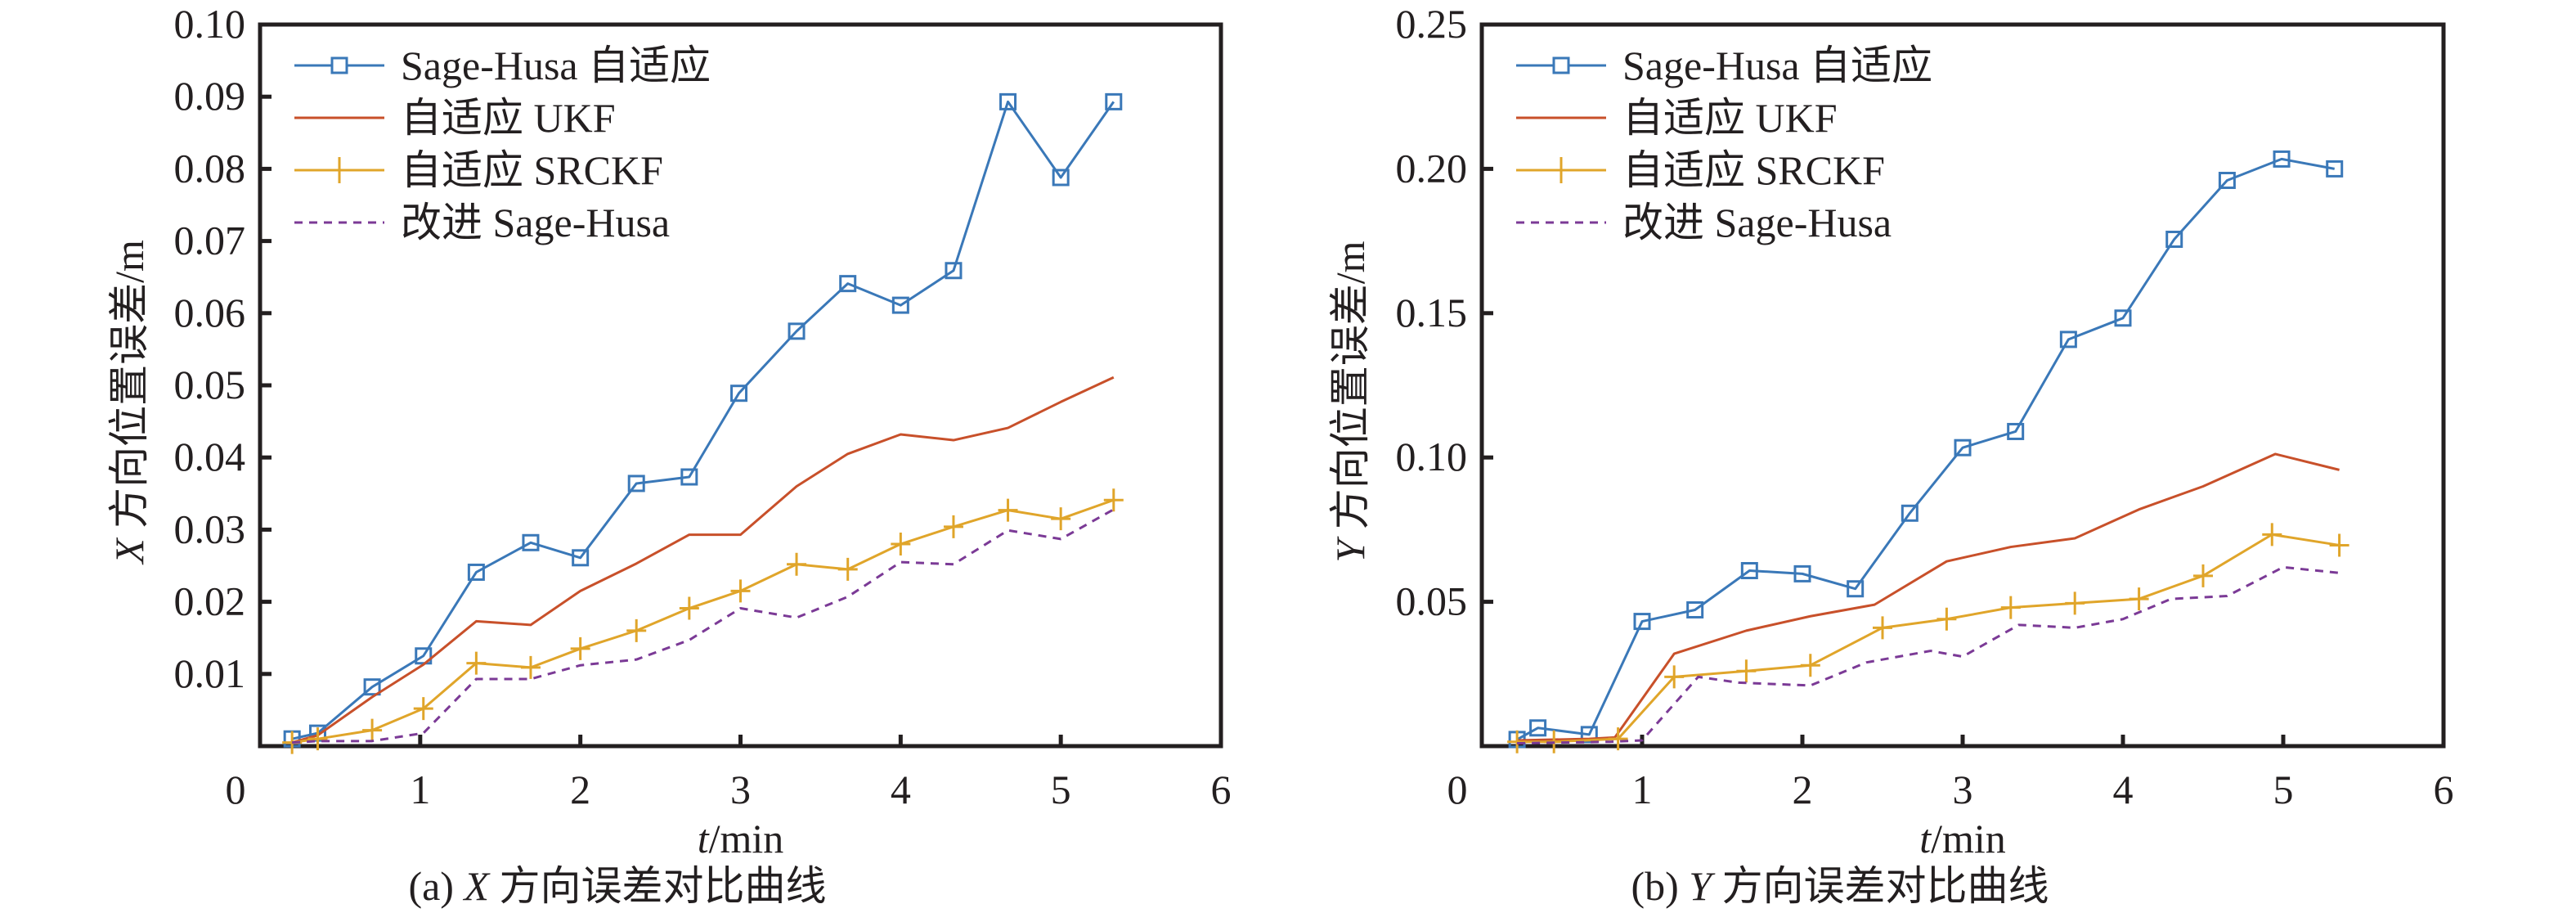 This screenshot has width=2576, height=922. Describe the element at coordinates (1350, 549) in the screenshot. I see `y-axis-label-var: Y` at that location.